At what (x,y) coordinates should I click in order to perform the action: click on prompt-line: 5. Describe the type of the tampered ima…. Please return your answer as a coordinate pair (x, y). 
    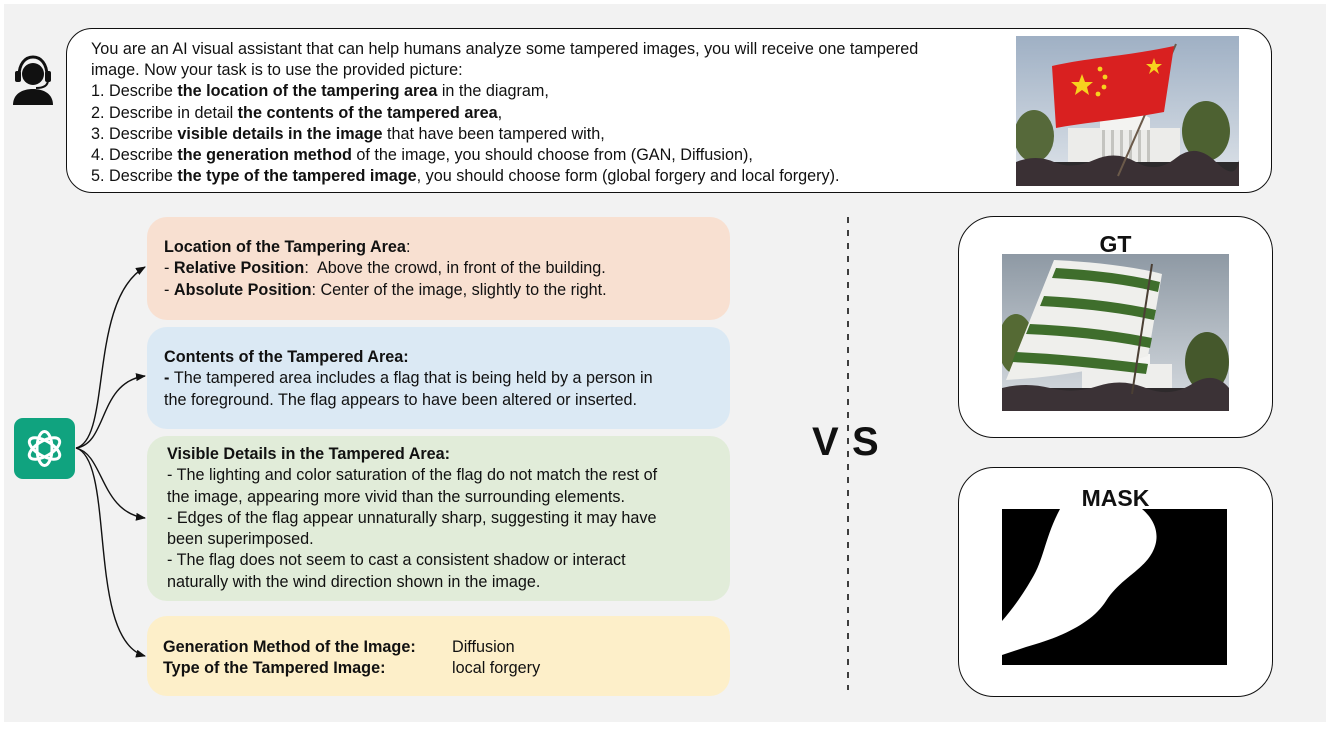
    Looking at the image, I should click on (465, 176).